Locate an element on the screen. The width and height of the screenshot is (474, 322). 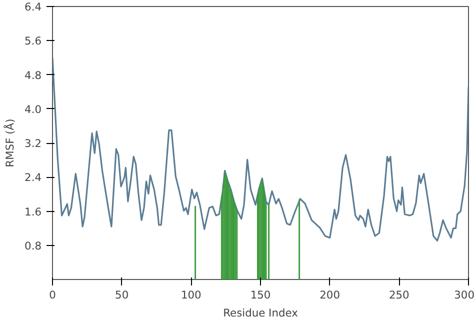
x-tick-label: 150 is located at coordinates (260, 295).